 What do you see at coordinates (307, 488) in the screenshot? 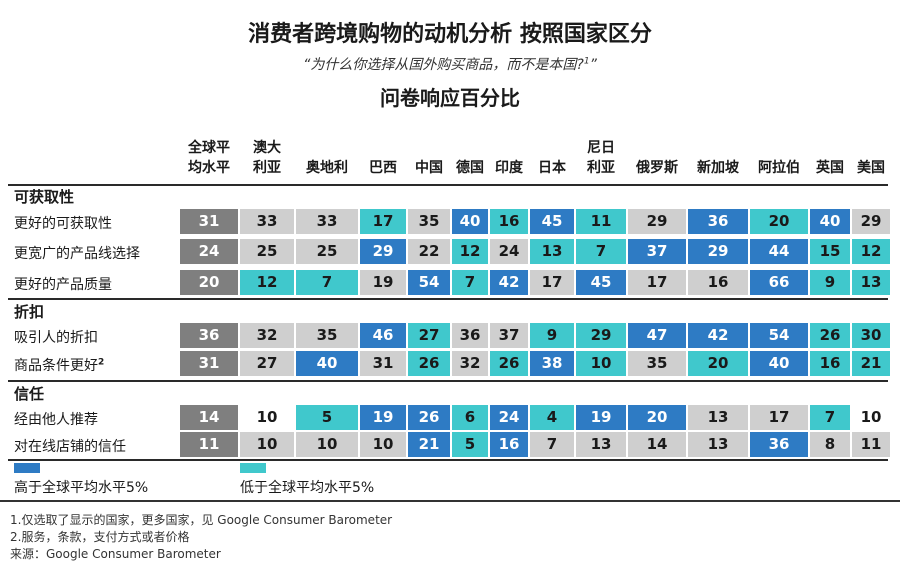
I see `legend-label: 低于全球平均水平5%` at bounding box center [307, 488].